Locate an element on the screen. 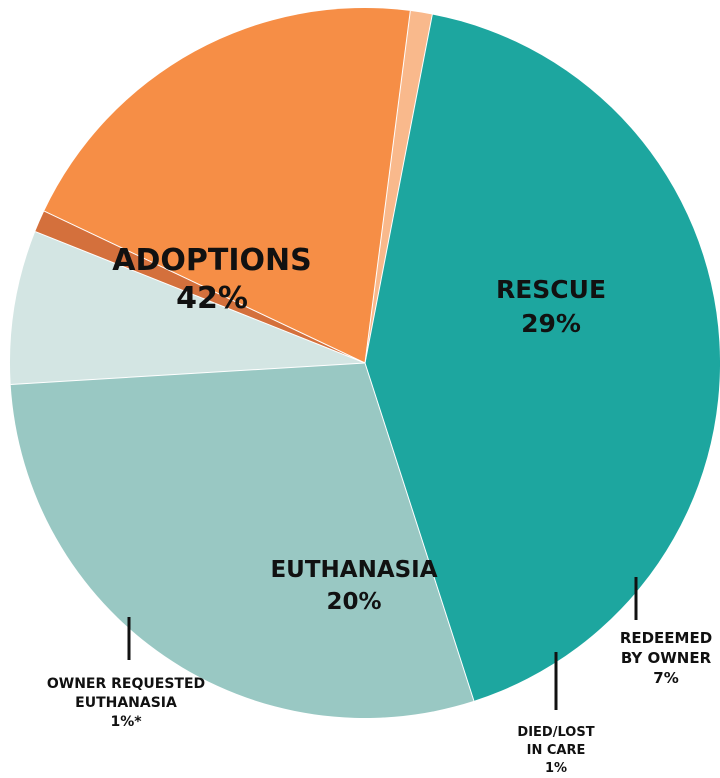 The image size is (720, 778). slice-name-euthanasia: EUTHANASIA is located at coordinates (353, 570).